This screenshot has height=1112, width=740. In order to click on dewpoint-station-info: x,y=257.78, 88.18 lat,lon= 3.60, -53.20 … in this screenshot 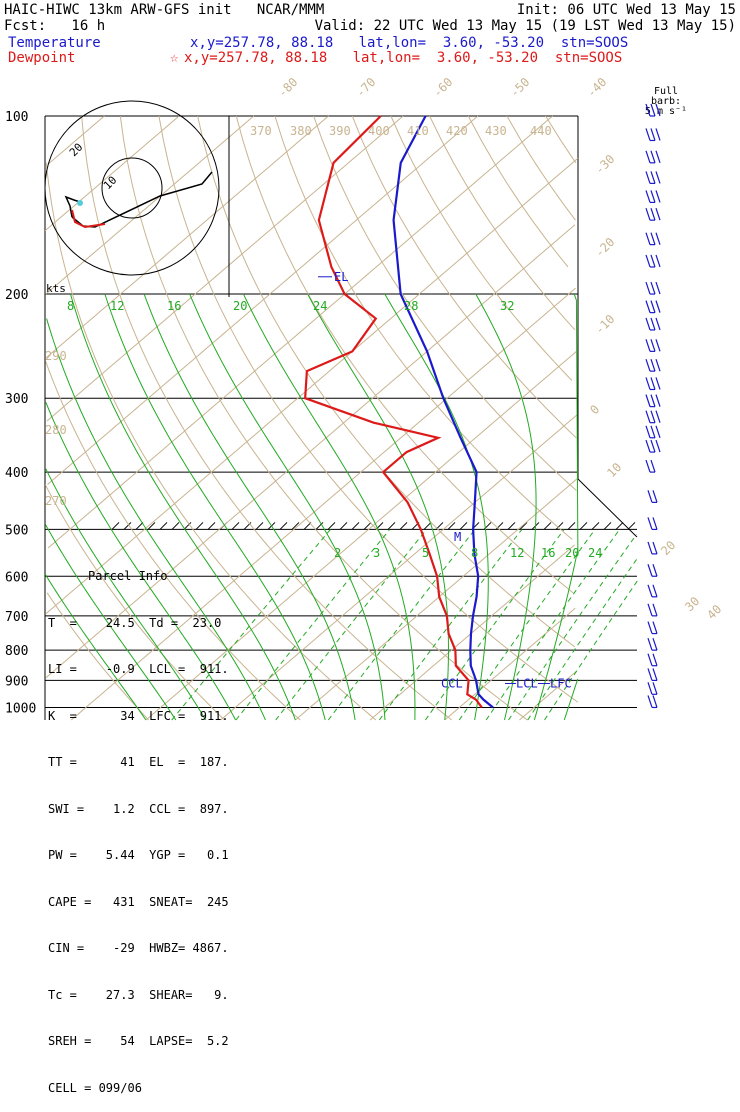, I will do `click(403, 58)`.